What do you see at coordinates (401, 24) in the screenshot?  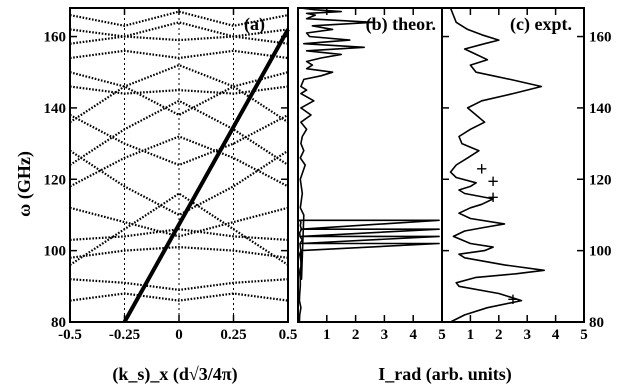 I see `panel-b-title: (b) theor.` at bounding box center [401, 24].